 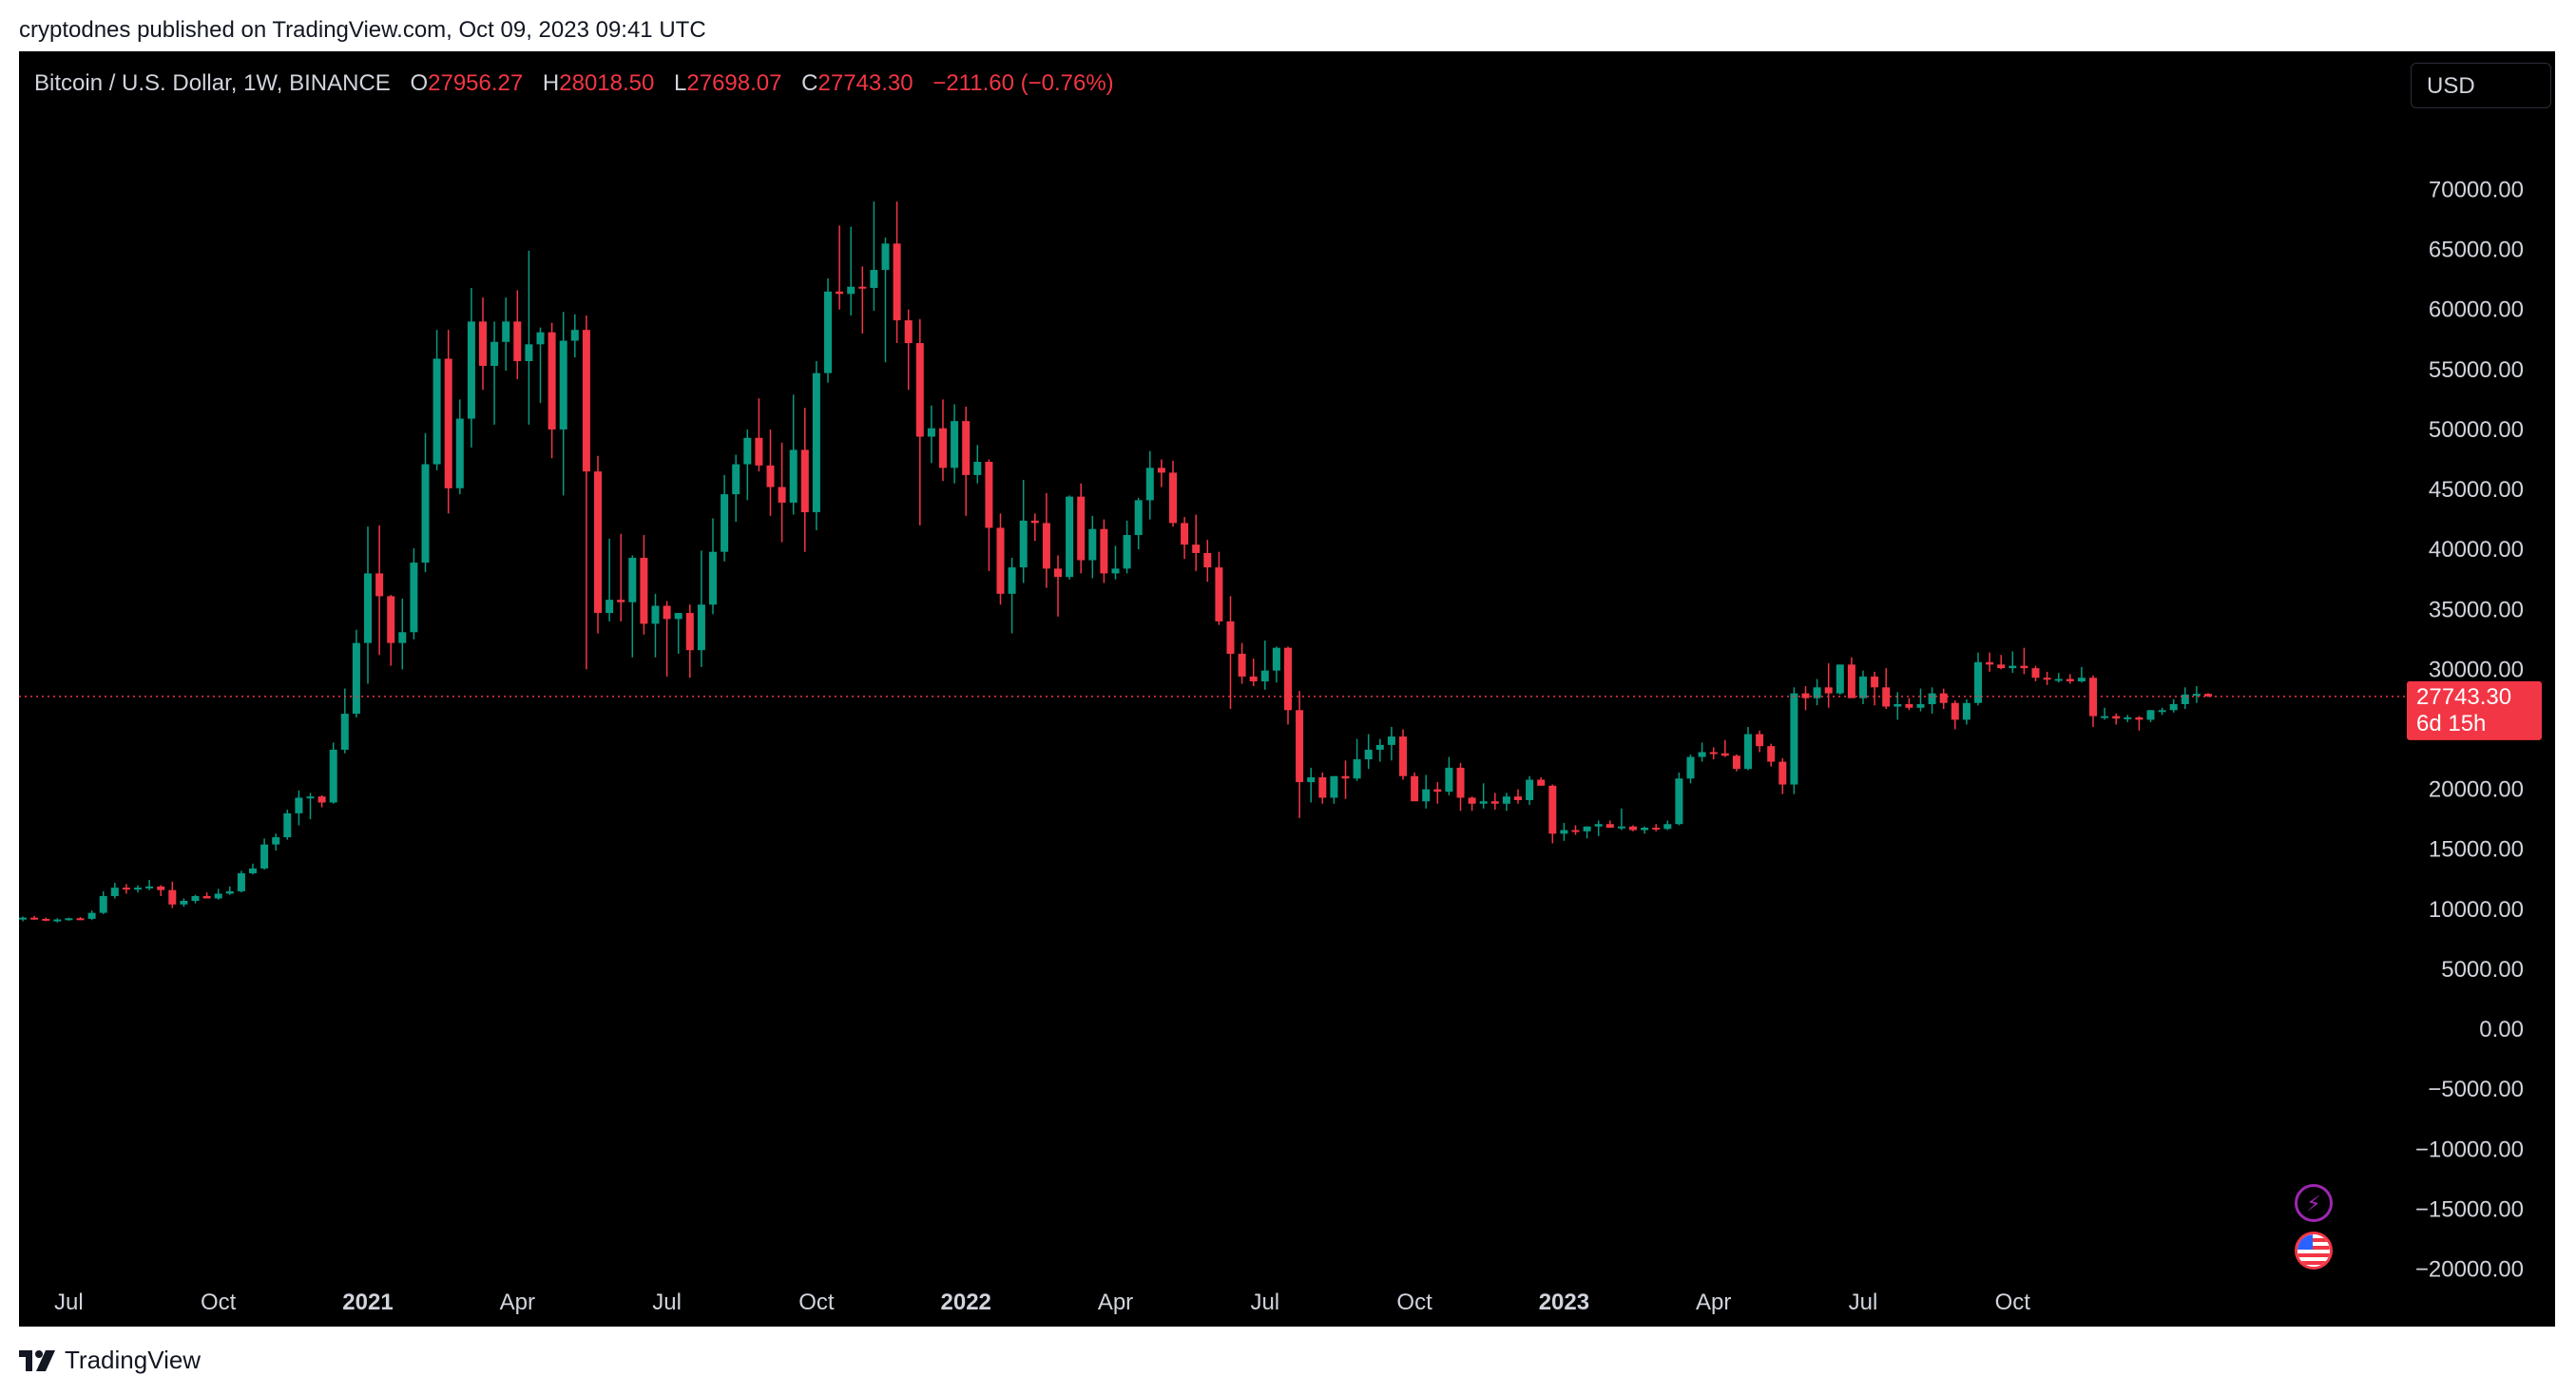 What do you see at coordinates (2481, 86) in the screenshot?
I see `currency-button: USD` at bounding box center [2481, 86].